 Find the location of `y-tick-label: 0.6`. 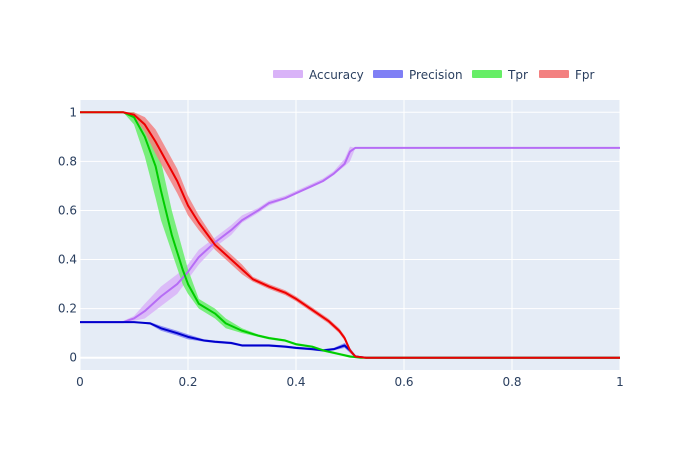

y-tick-label: 0.6 is located at coordinates (67, 210).